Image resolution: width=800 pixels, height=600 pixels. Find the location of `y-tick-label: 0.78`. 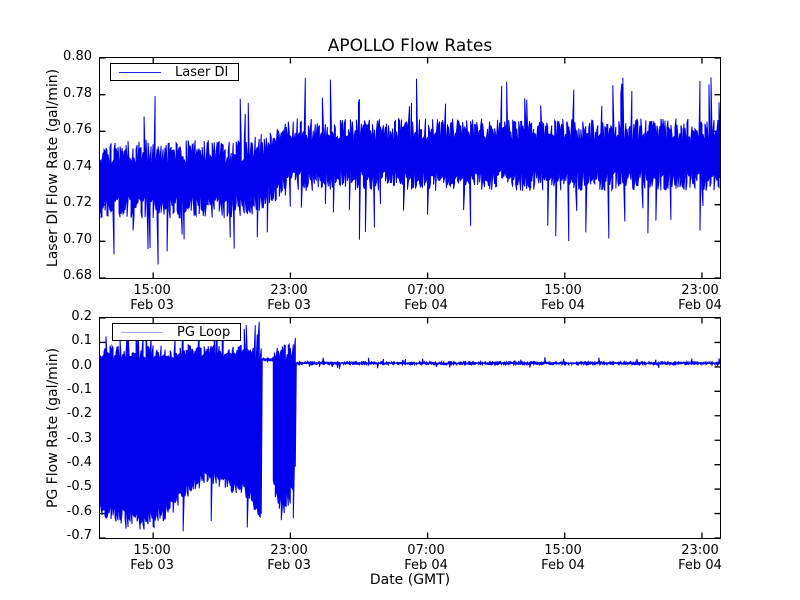

y-tick-label: 0.78 is located at coordinates (77, 93).